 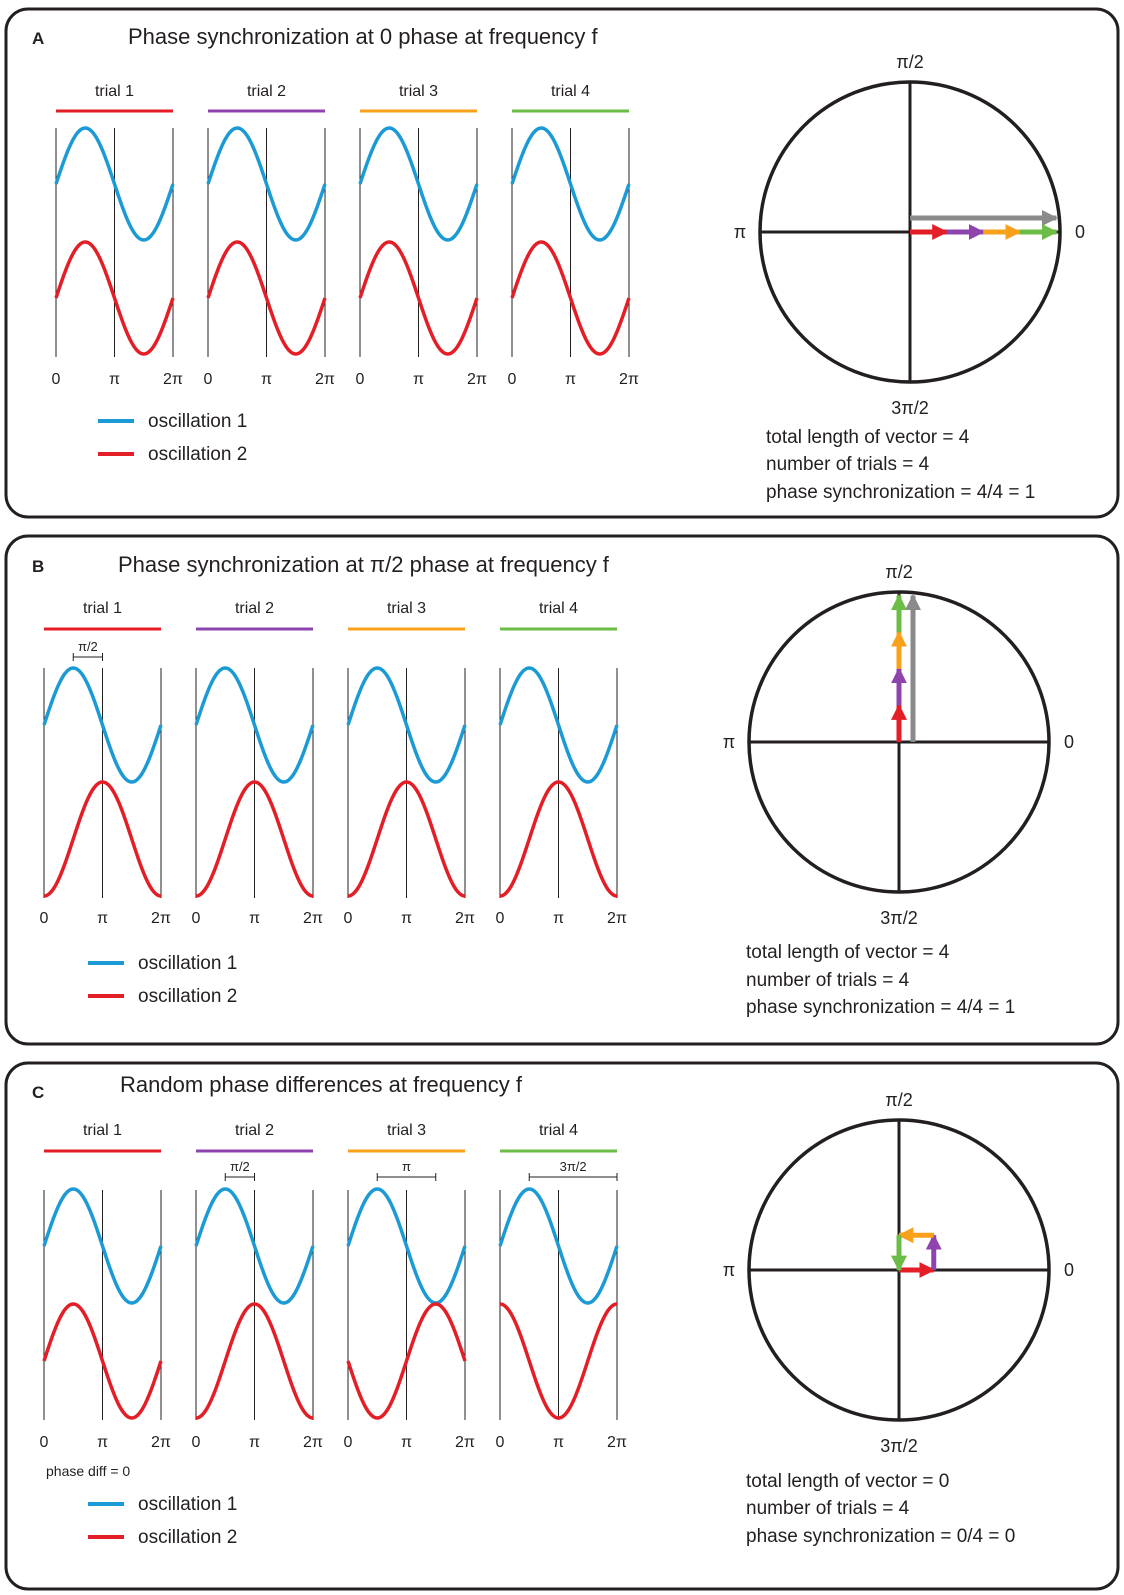 I want to click on trial-3: trial 3 0 π 2π, so click(x=421, y=235).